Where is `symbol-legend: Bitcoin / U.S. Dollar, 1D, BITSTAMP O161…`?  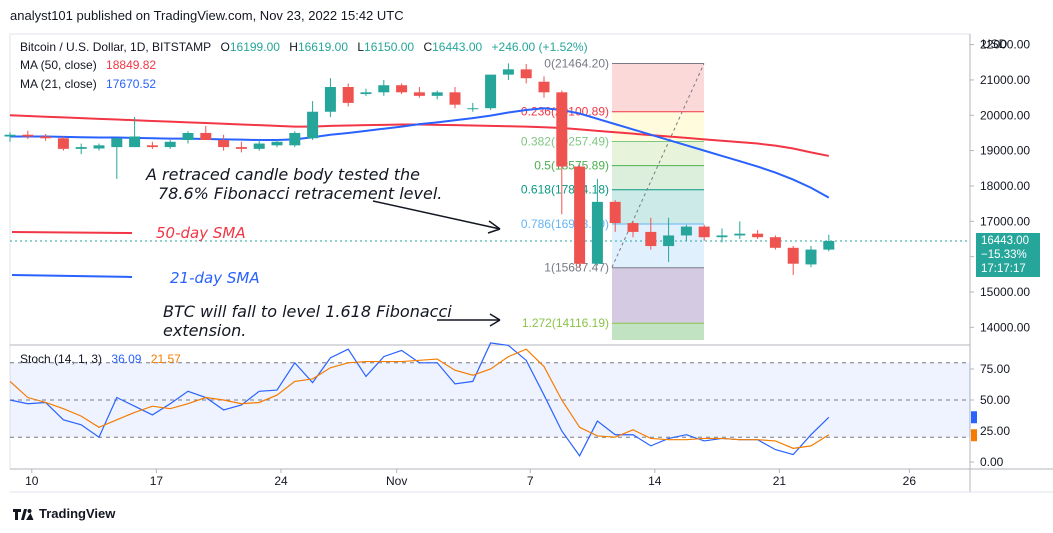
symbol-legend: Bitcoin / U.S. Dollar, 1D, BITSTAMP O161… is located at coordinates (307, 47).